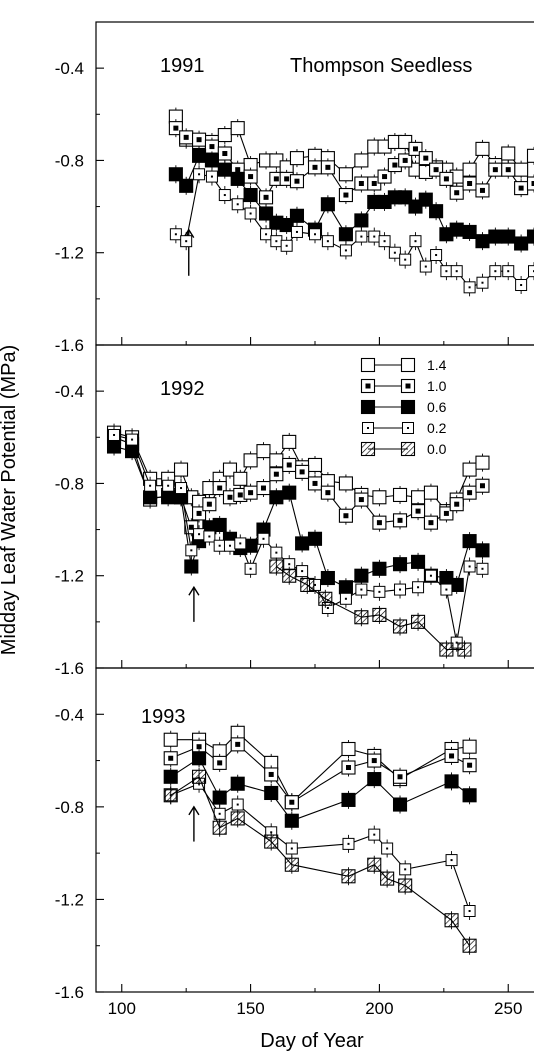 The height and width of the screenshot is (1056, 534). What do you see at coordinates (437, 365) in the screenshot?
I see `legend-label: 1.4` at bounding box center [437, 365].